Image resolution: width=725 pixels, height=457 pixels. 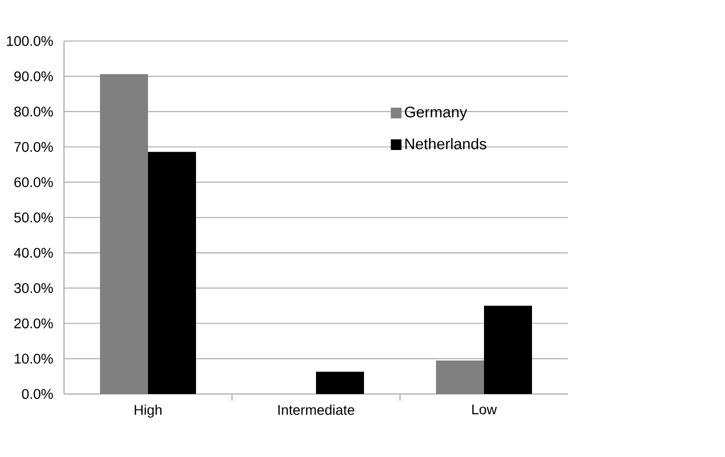 I want to click on y-tick-label: 30.0%, so click(x=33, y=288).